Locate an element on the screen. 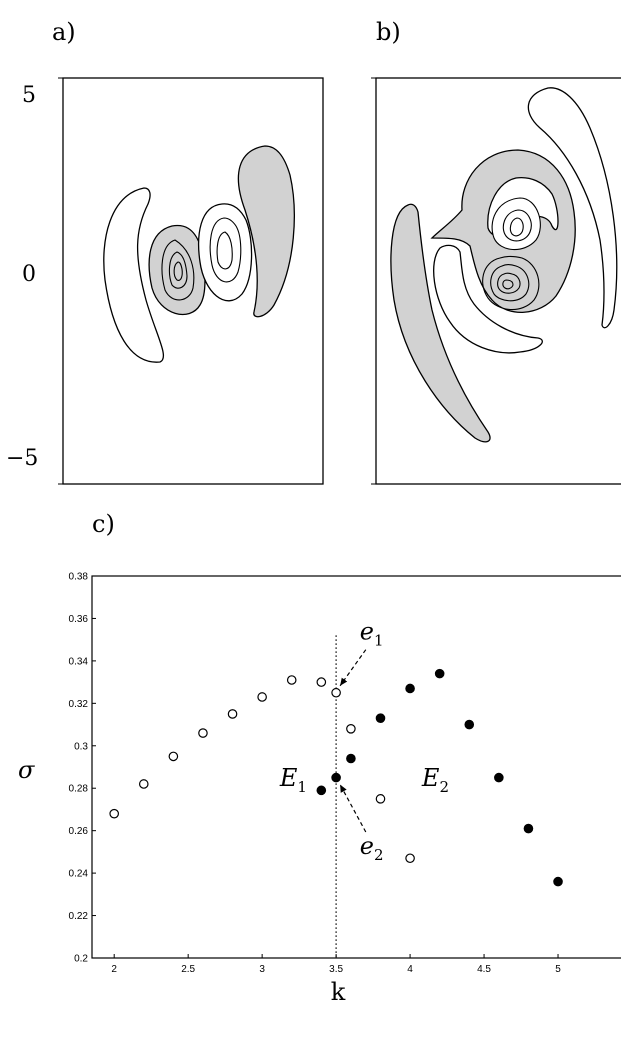 This screenshot has width=621, height=1040. contour-ytick-5: 5 is located at coordinates (29, 95).